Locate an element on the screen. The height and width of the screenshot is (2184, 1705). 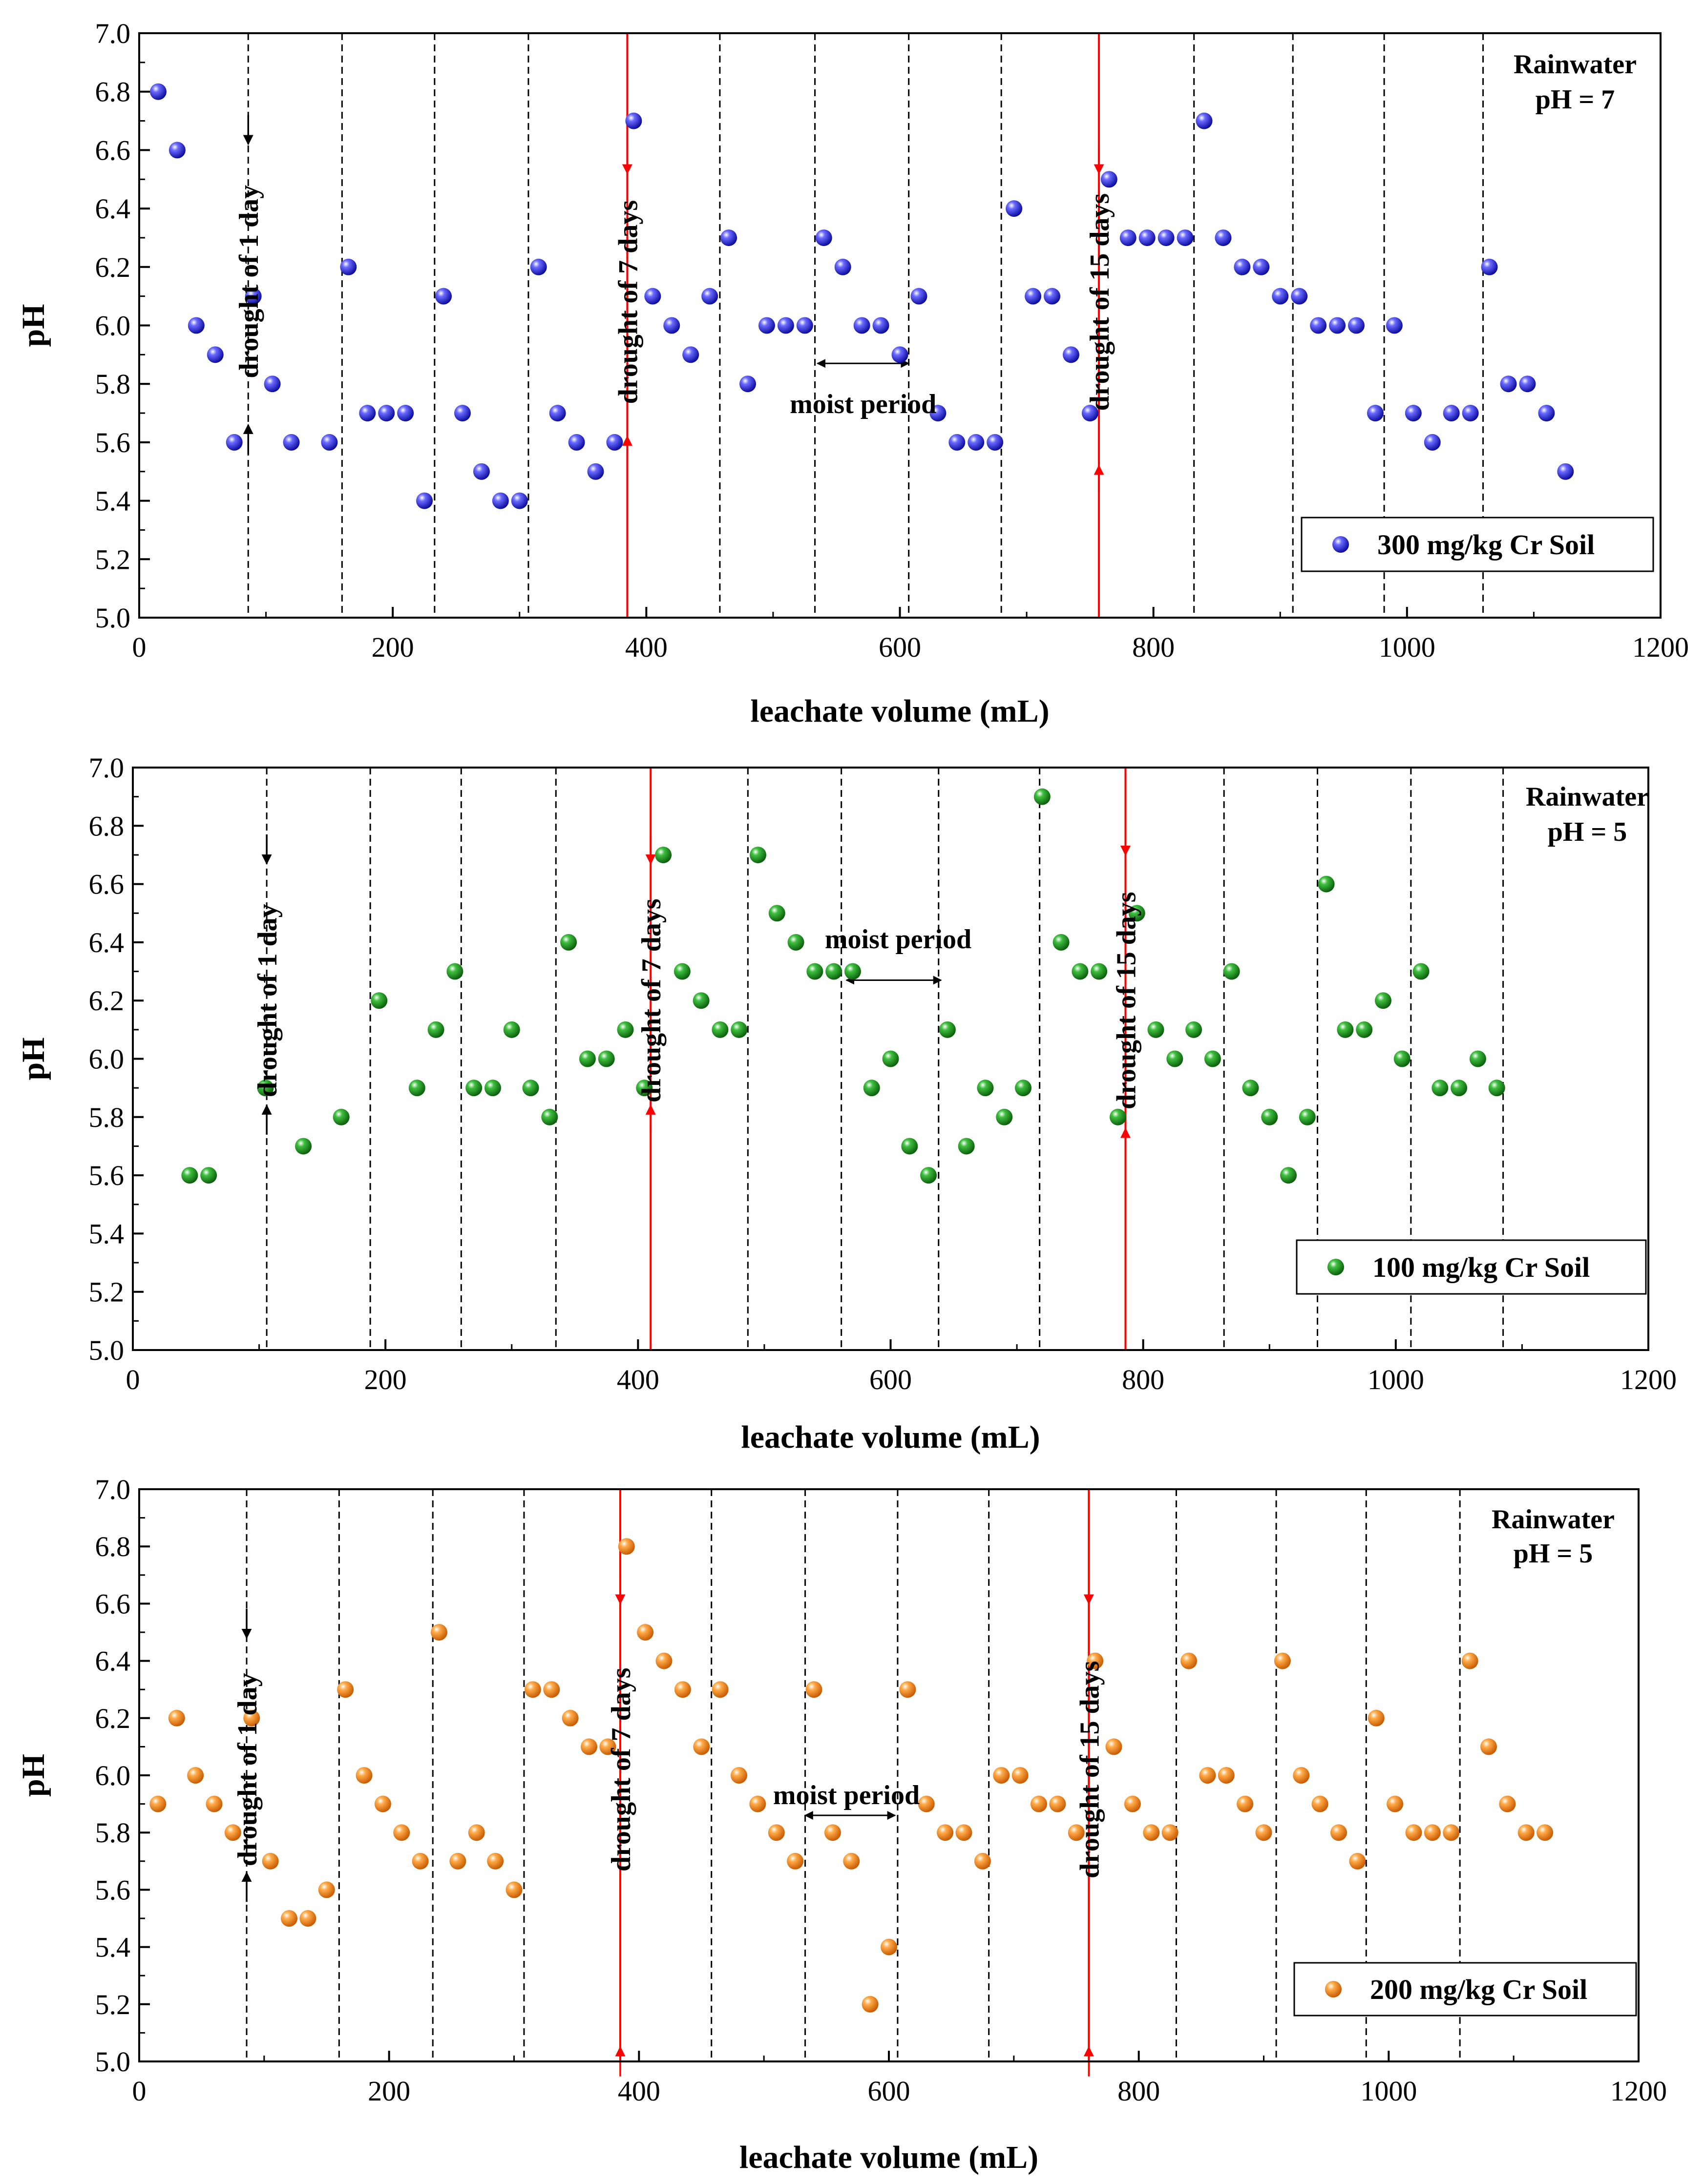
legend-label: 300 mg/kg Cr Soil is located at coordinates (1486, 545).